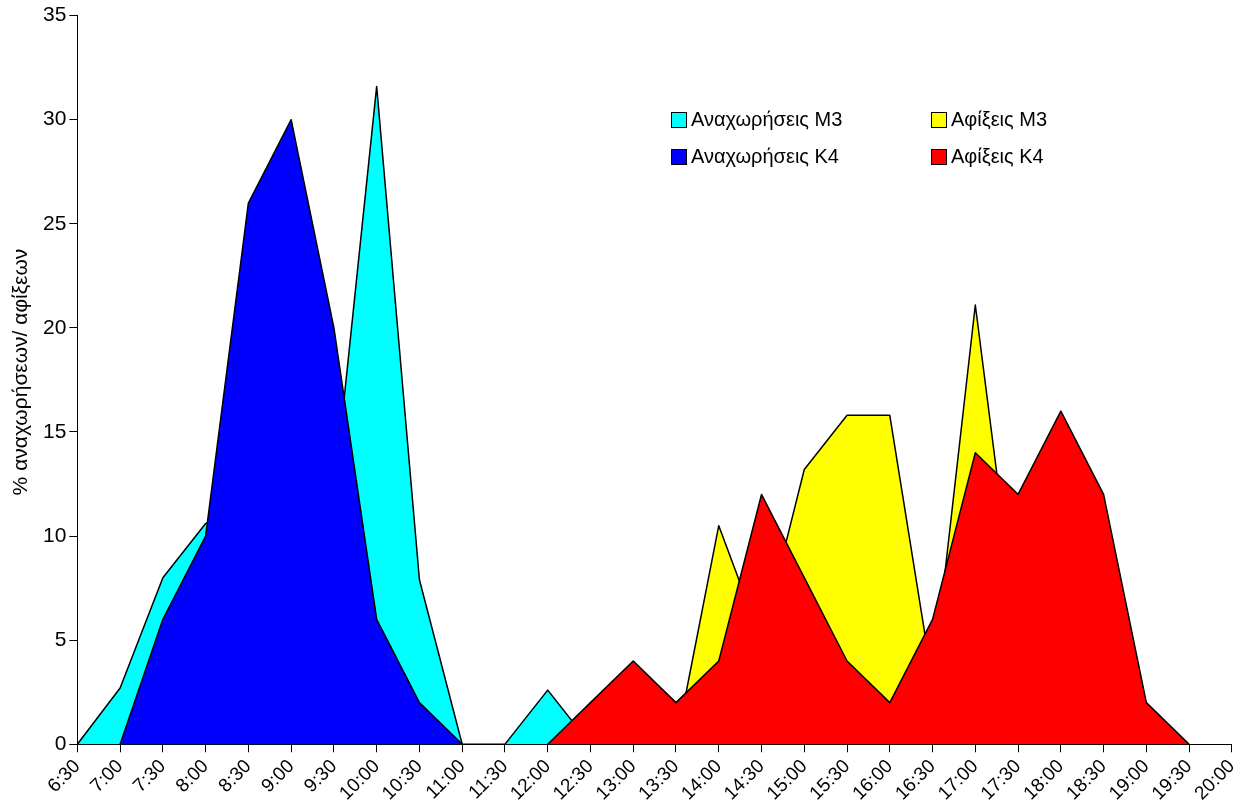  Describe the element at coordinates (767, 119) in the screenshot. I see `legend-label: Αναχωρήσεις Μ3` at that location.